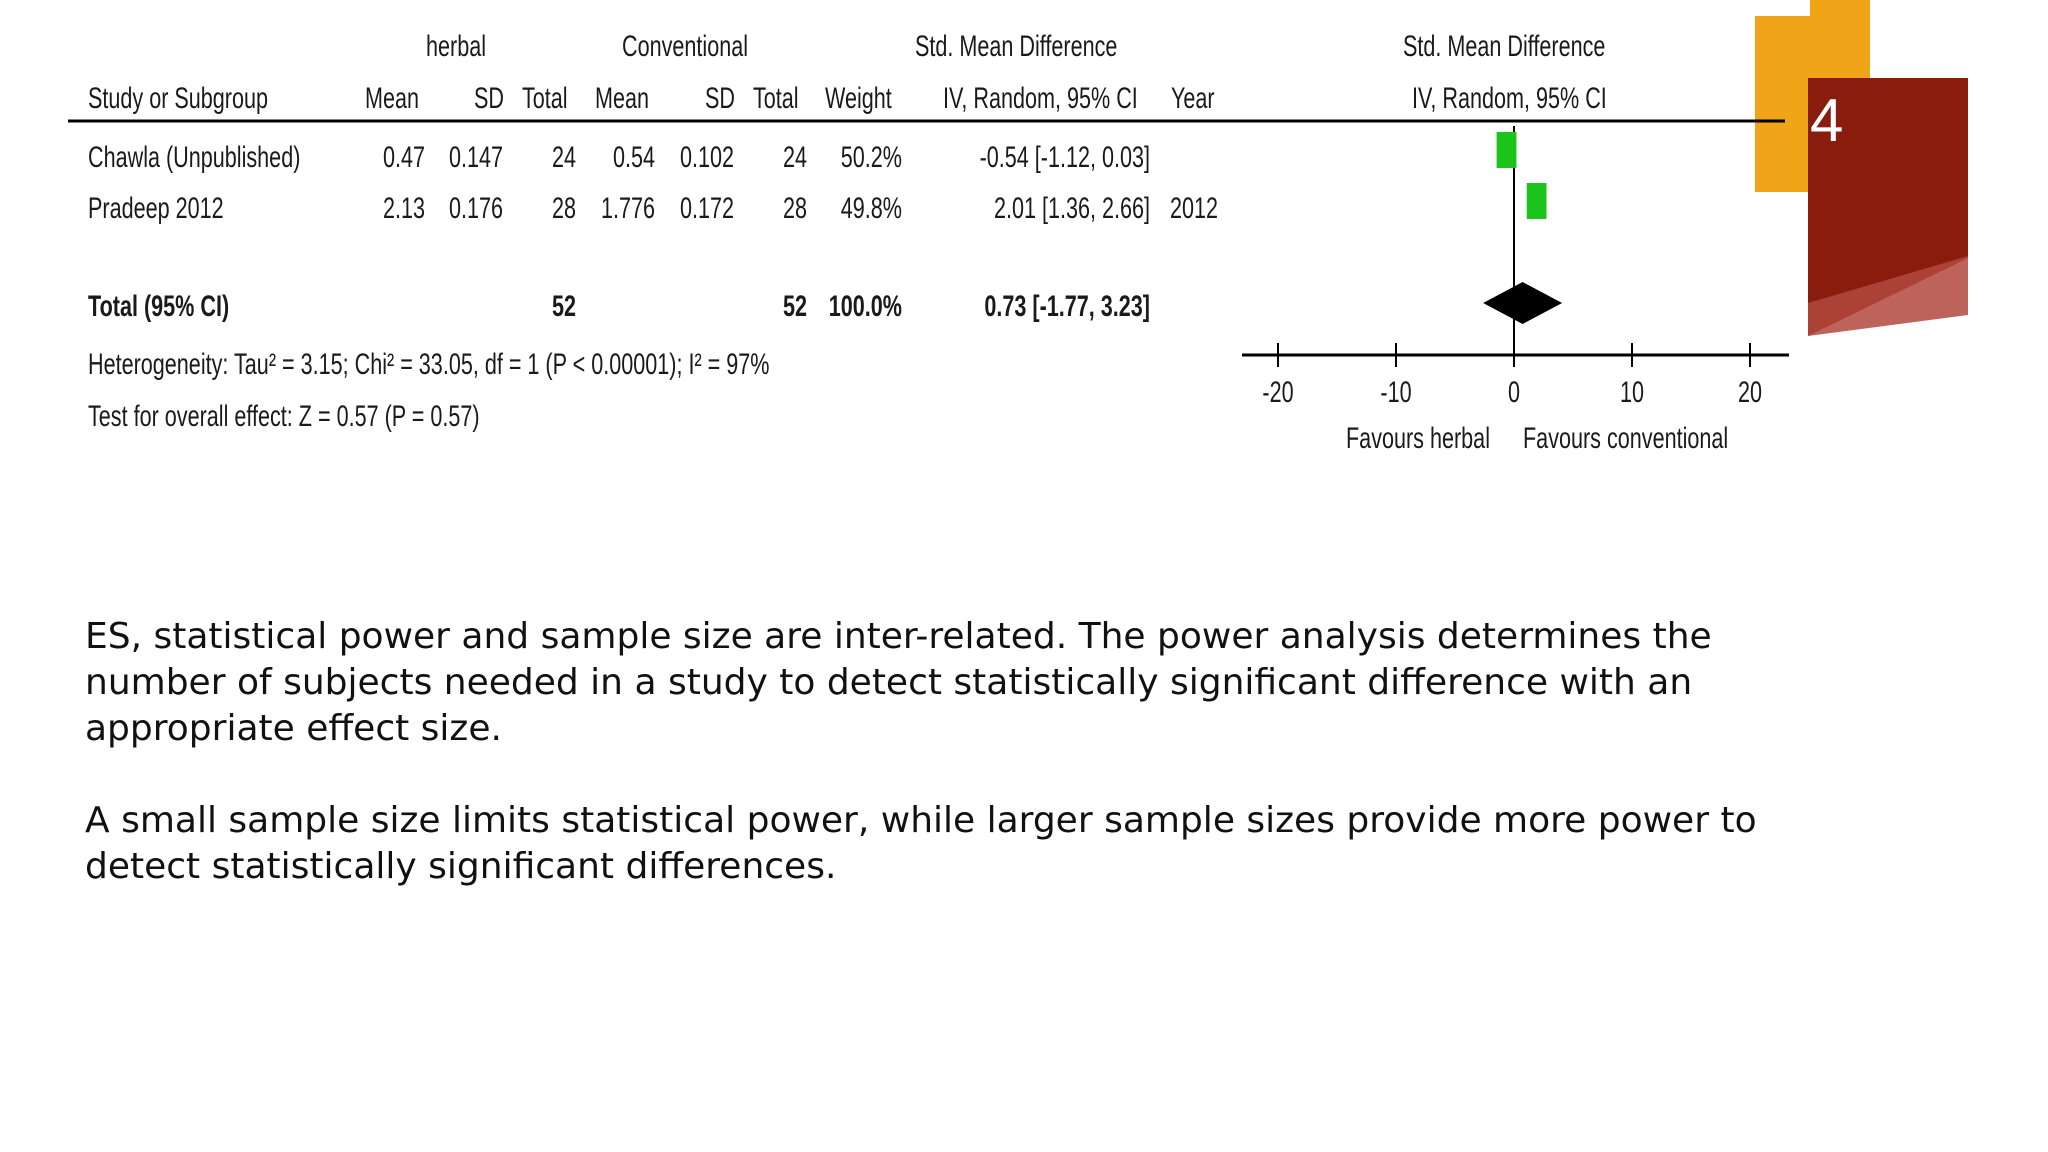 Image resolution: width=2048 pixels, height=1152 pixels. What do you see at coordinates (858, 97) in the screenshot?
I see `col-weight: Weight` at bounding box center [858, 97].